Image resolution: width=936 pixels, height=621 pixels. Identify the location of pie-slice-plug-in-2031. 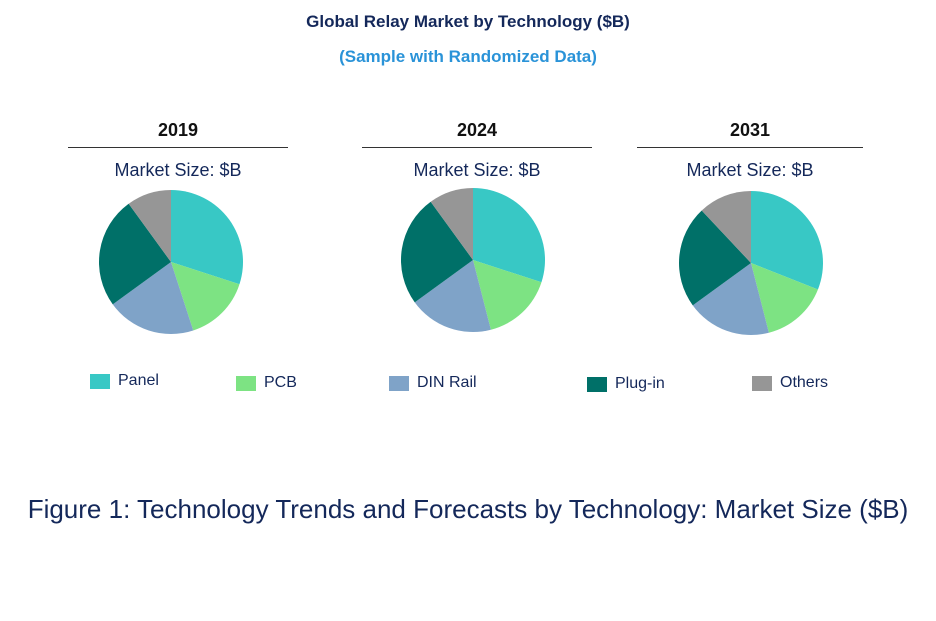
(715, 258).